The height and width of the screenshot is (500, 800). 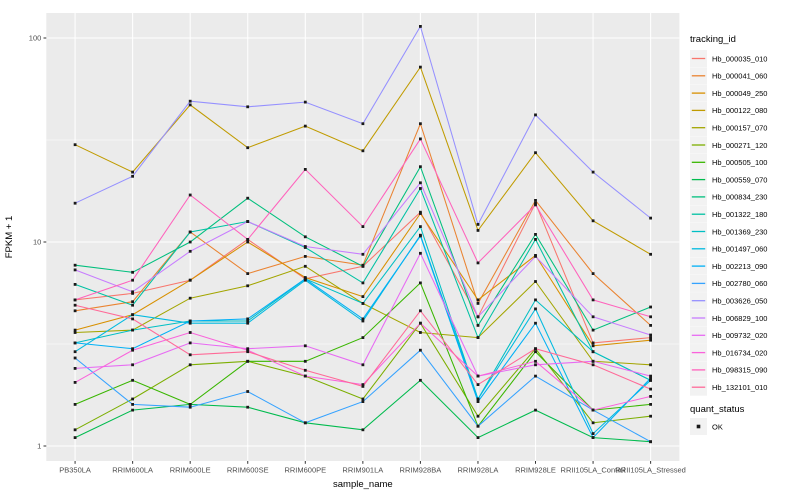 What do you see at coordinates (739, 179) in the screenshot?
I see `legend-label: Hb_000559_070` at bounding box center [739, 179].